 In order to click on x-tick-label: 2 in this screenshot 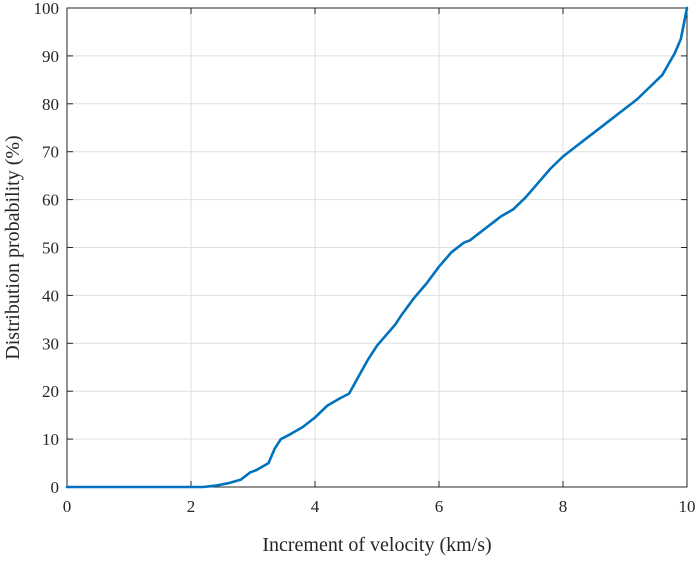, I will do `click(191, 506)`.